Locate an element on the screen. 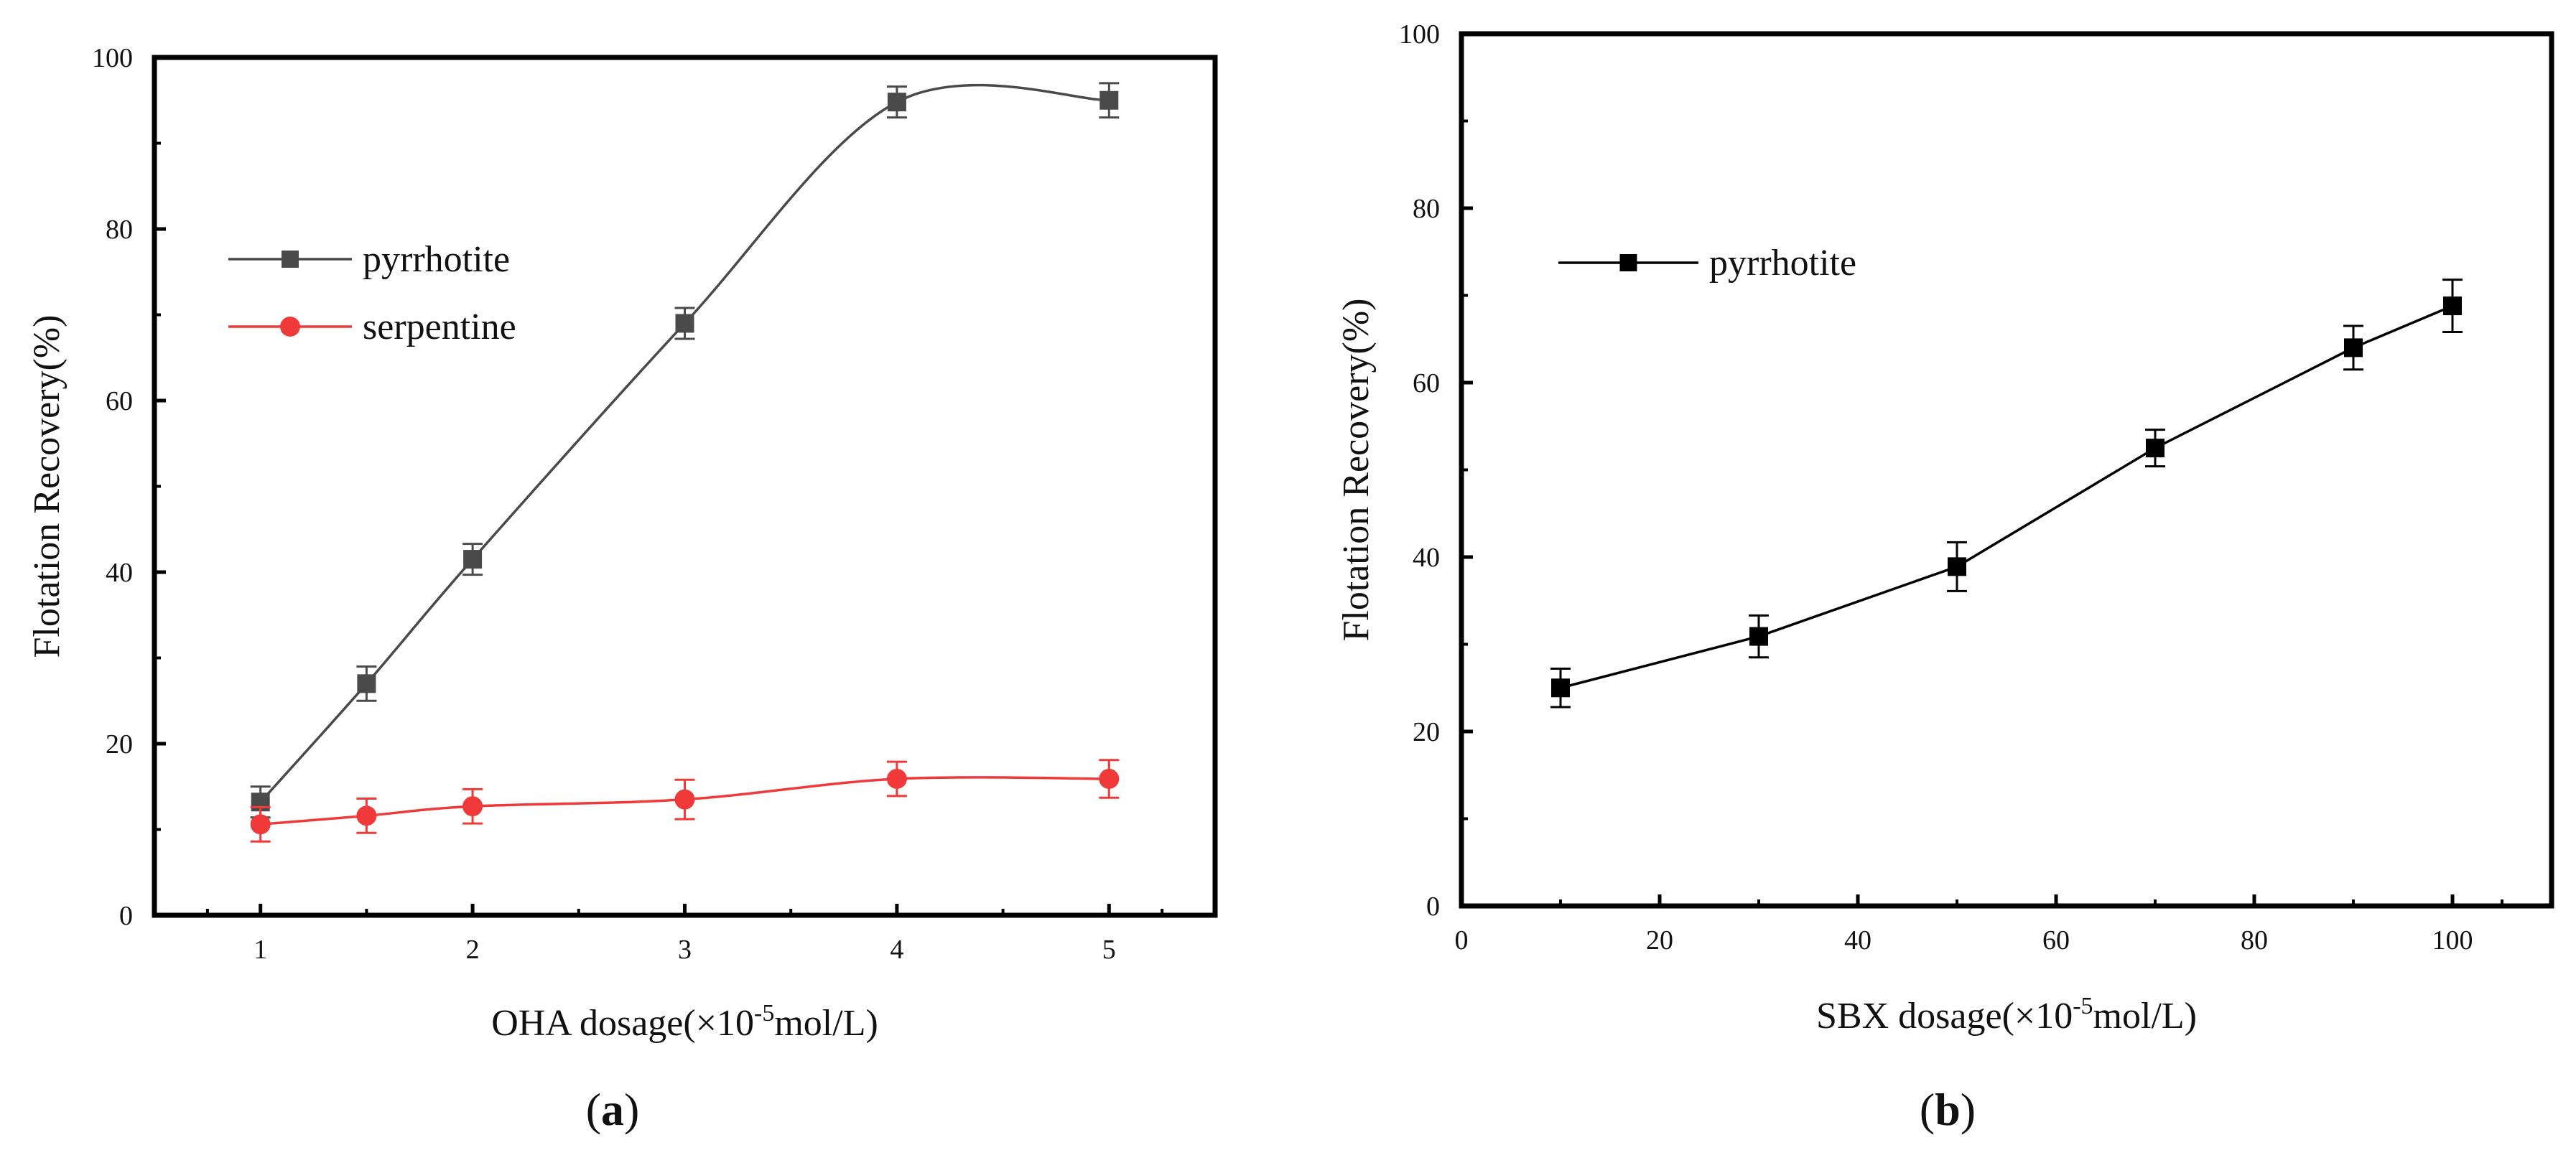 This screenshot has height=1150, width=2576. x-tick-label: 5 is located at coordinates (1109, 950).